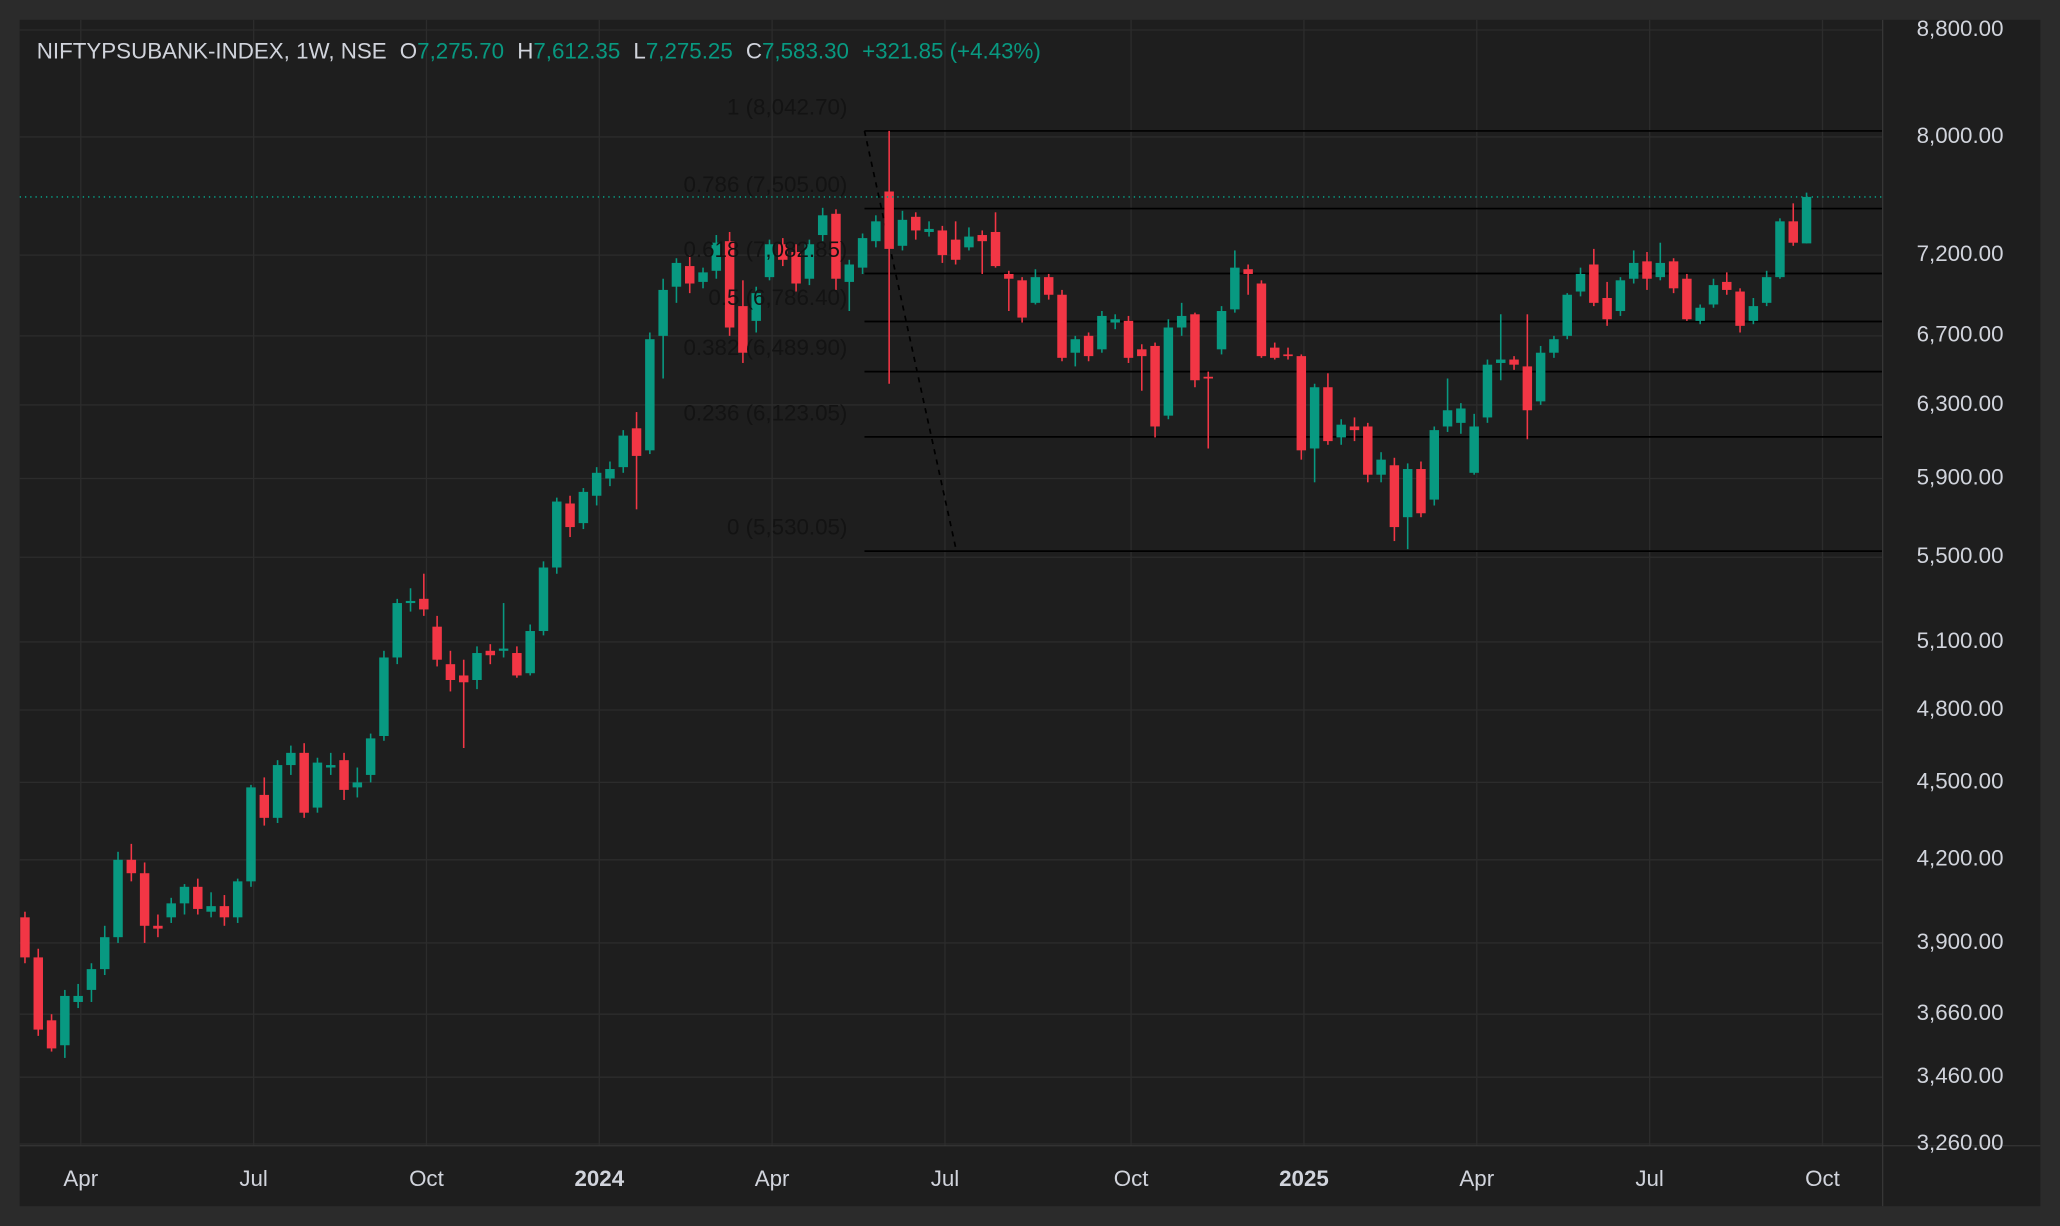 This screenshot has width=2060, height=1226. I want to click on ohlc-value: 7,583.30, so click(805, 51).